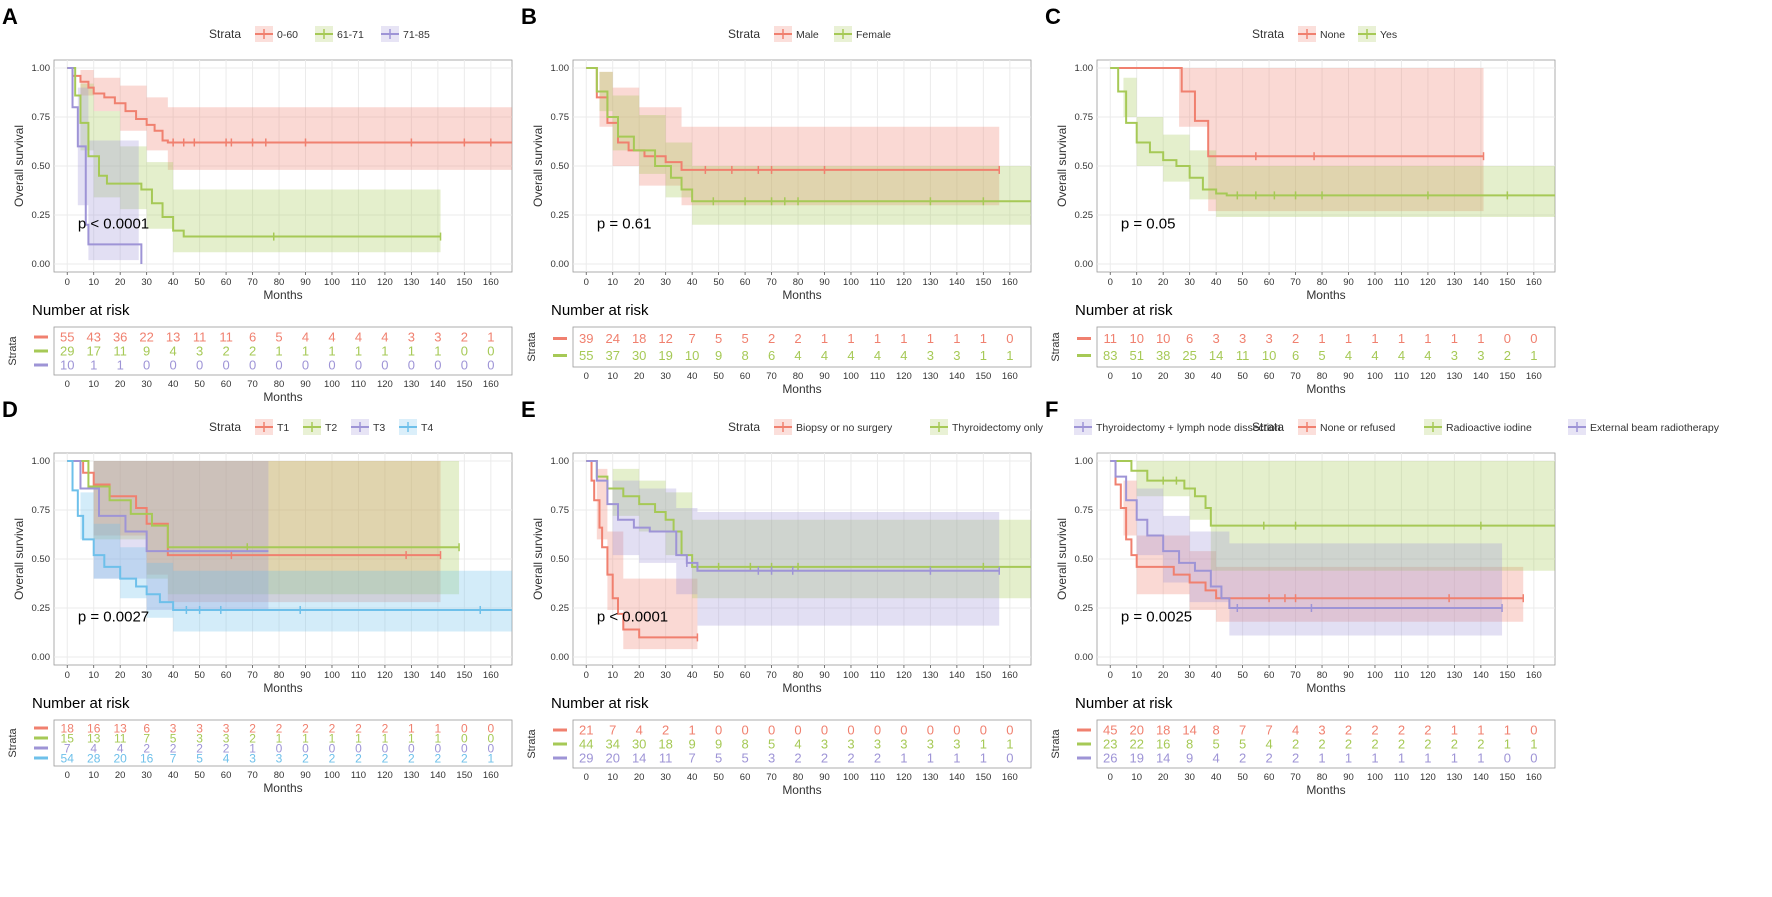 Image resolution: width=1772 pixels, height=897 pixels. I want to click on risk-tick-label: 20, so click(1163, 777).